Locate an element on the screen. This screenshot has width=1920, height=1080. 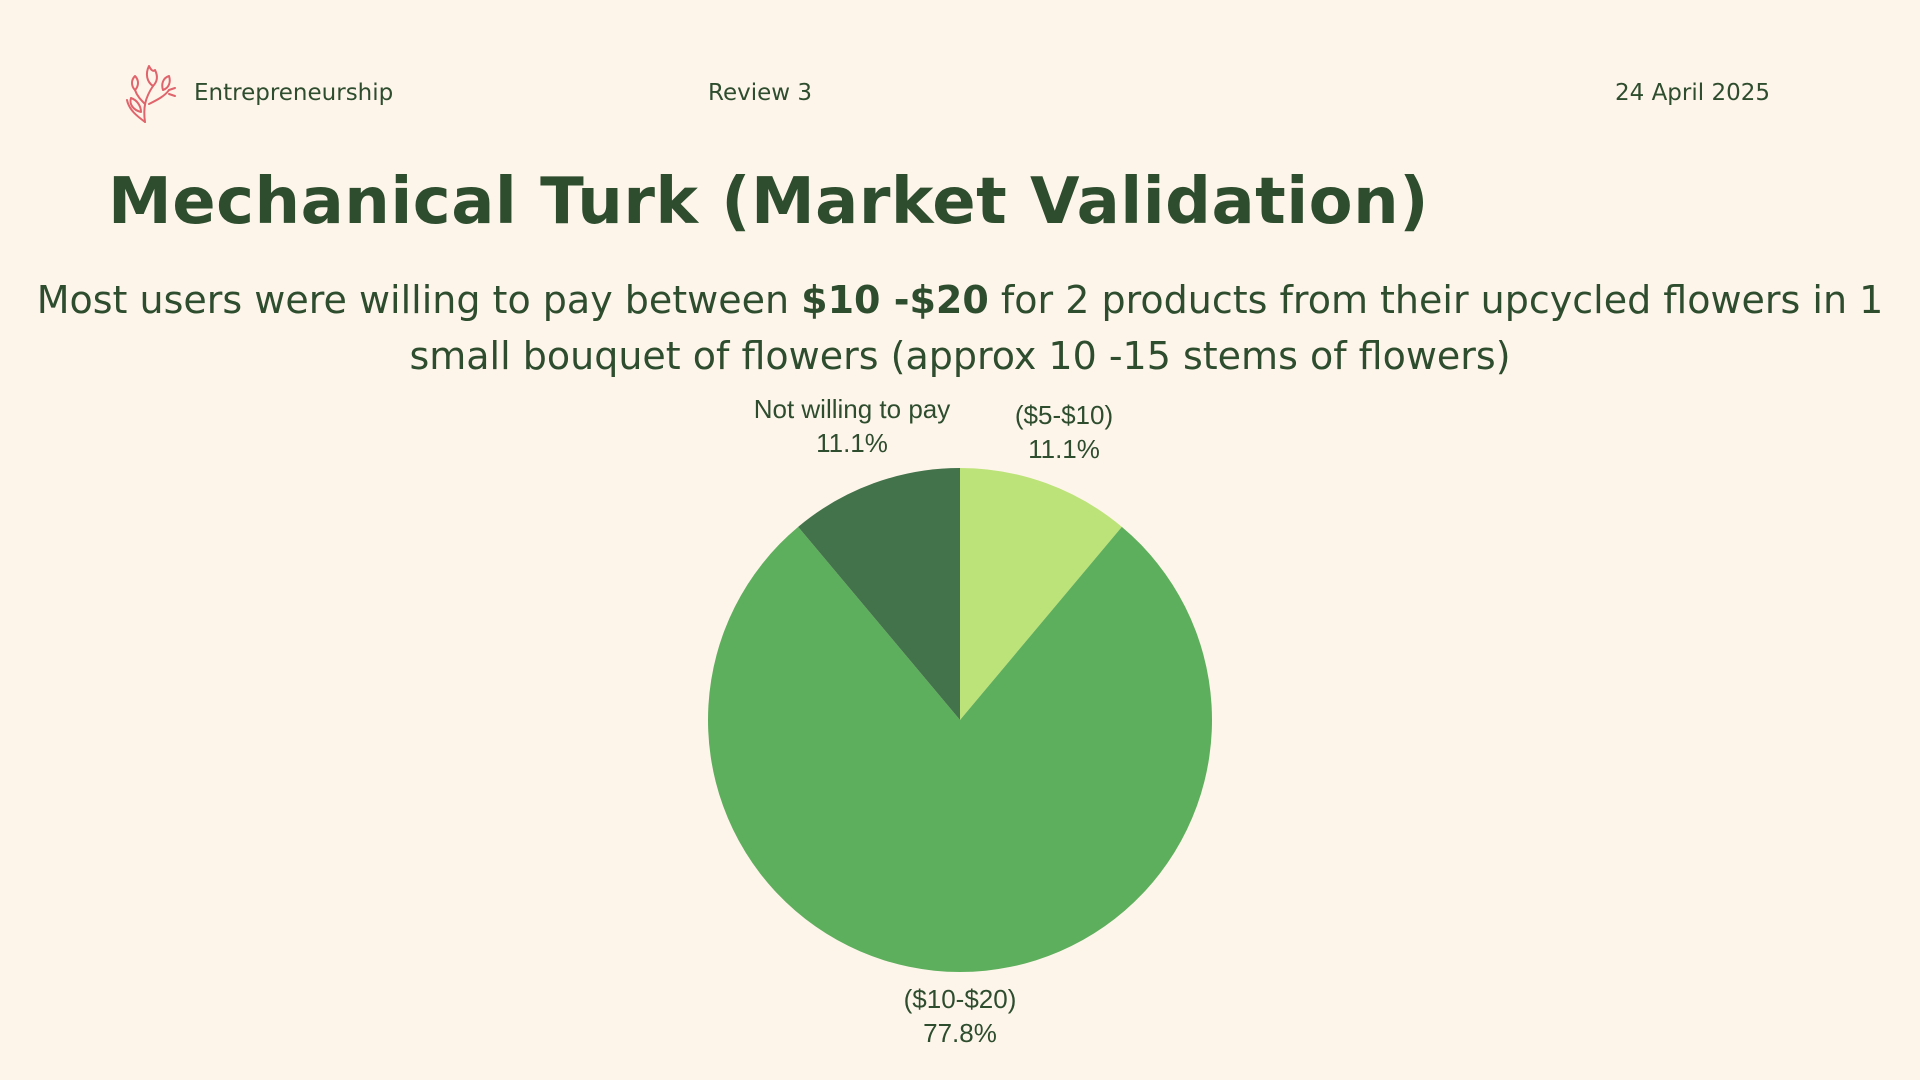
slice-label: Not willing to pay is located at coordinates (852, 409).